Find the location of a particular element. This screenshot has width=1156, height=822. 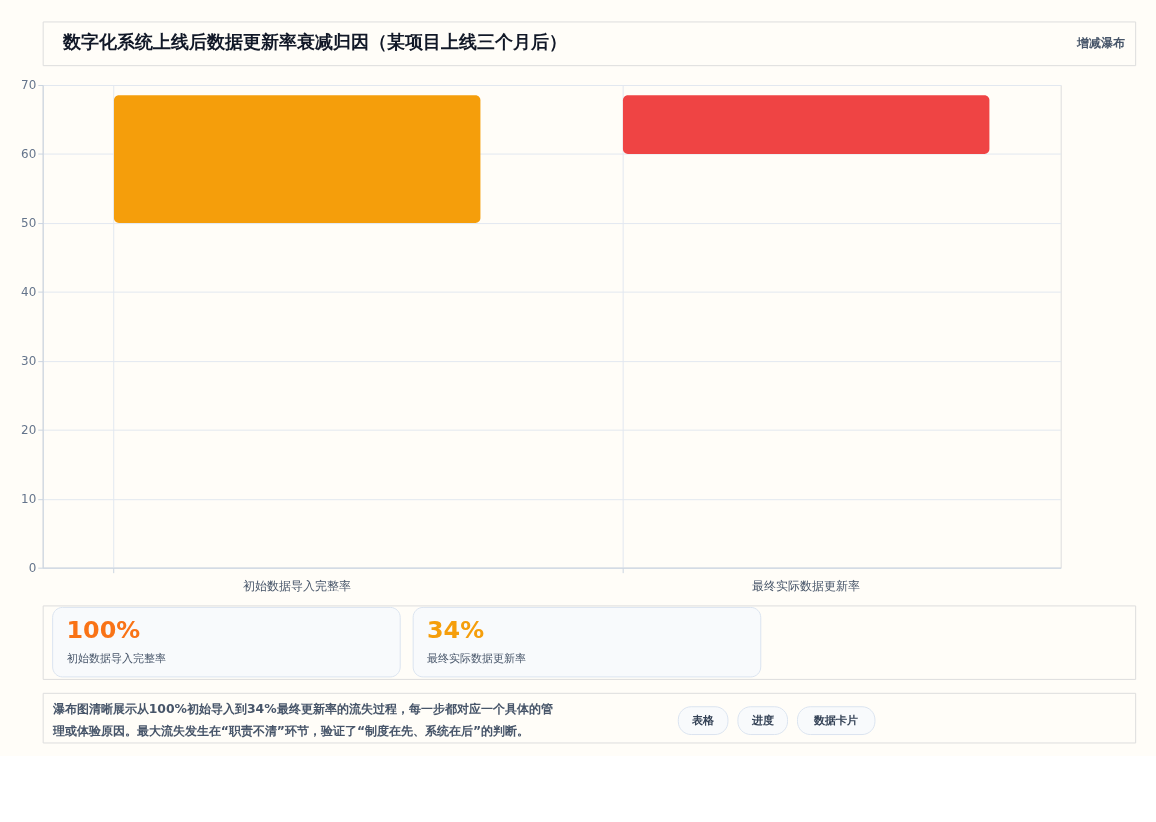

y-tick-label: 0 is located at coordinates (32, 568).